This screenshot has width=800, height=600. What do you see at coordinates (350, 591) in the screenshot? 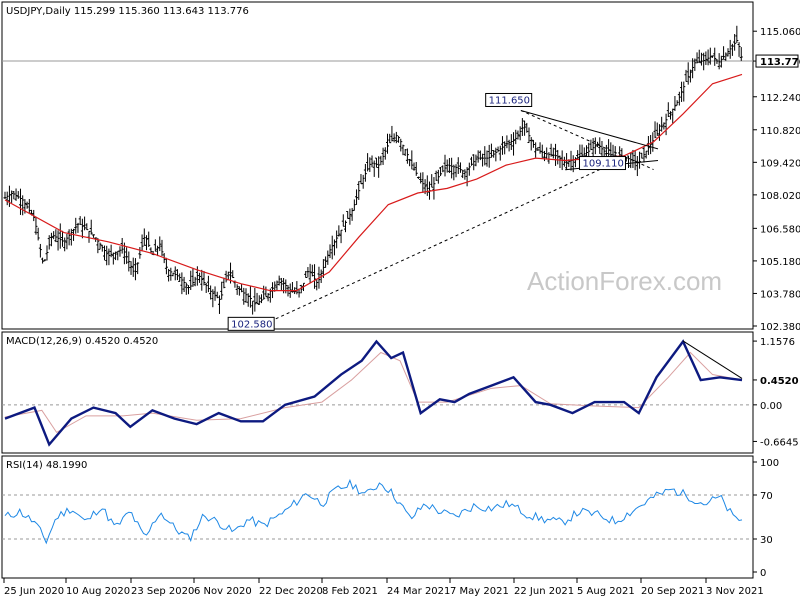
I see `date-label: 8 Feb 2021` at bounding box center [350, 591].